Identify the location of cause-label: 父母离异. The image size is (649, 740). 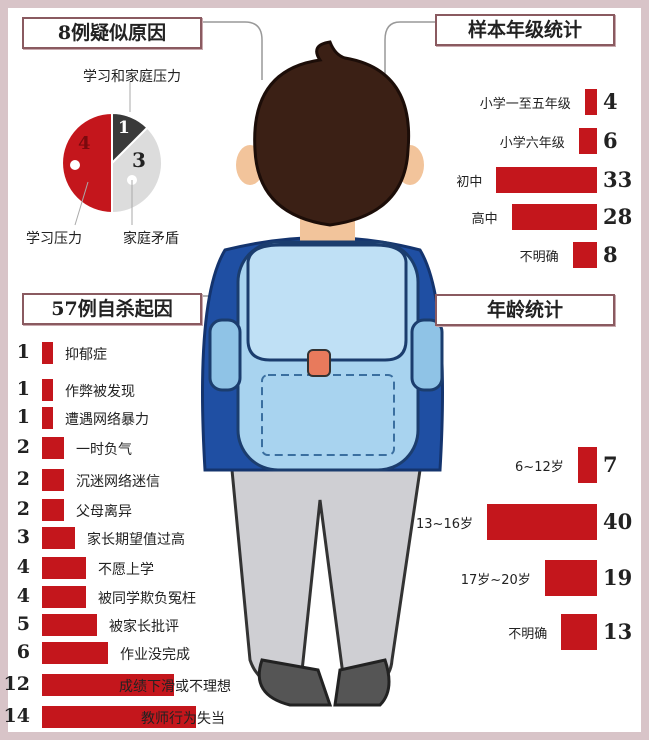
(104, 512).